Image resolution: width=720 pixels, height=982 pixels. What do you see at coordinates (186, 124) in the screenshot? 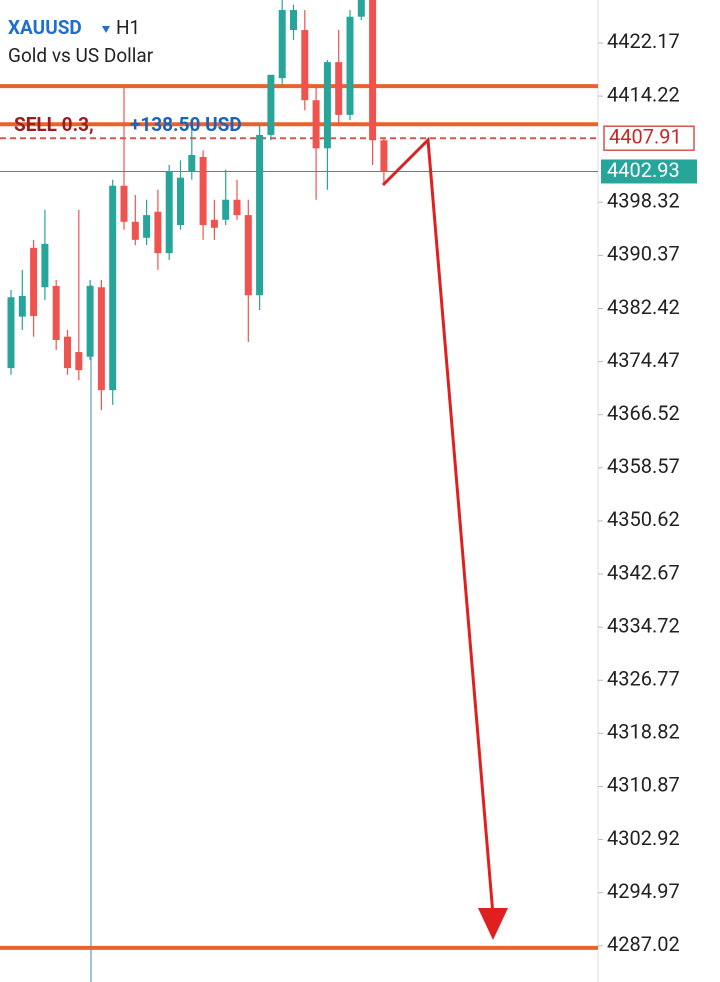
I see `position-profit: +138.50 USD` at bounding box center [186, 124].